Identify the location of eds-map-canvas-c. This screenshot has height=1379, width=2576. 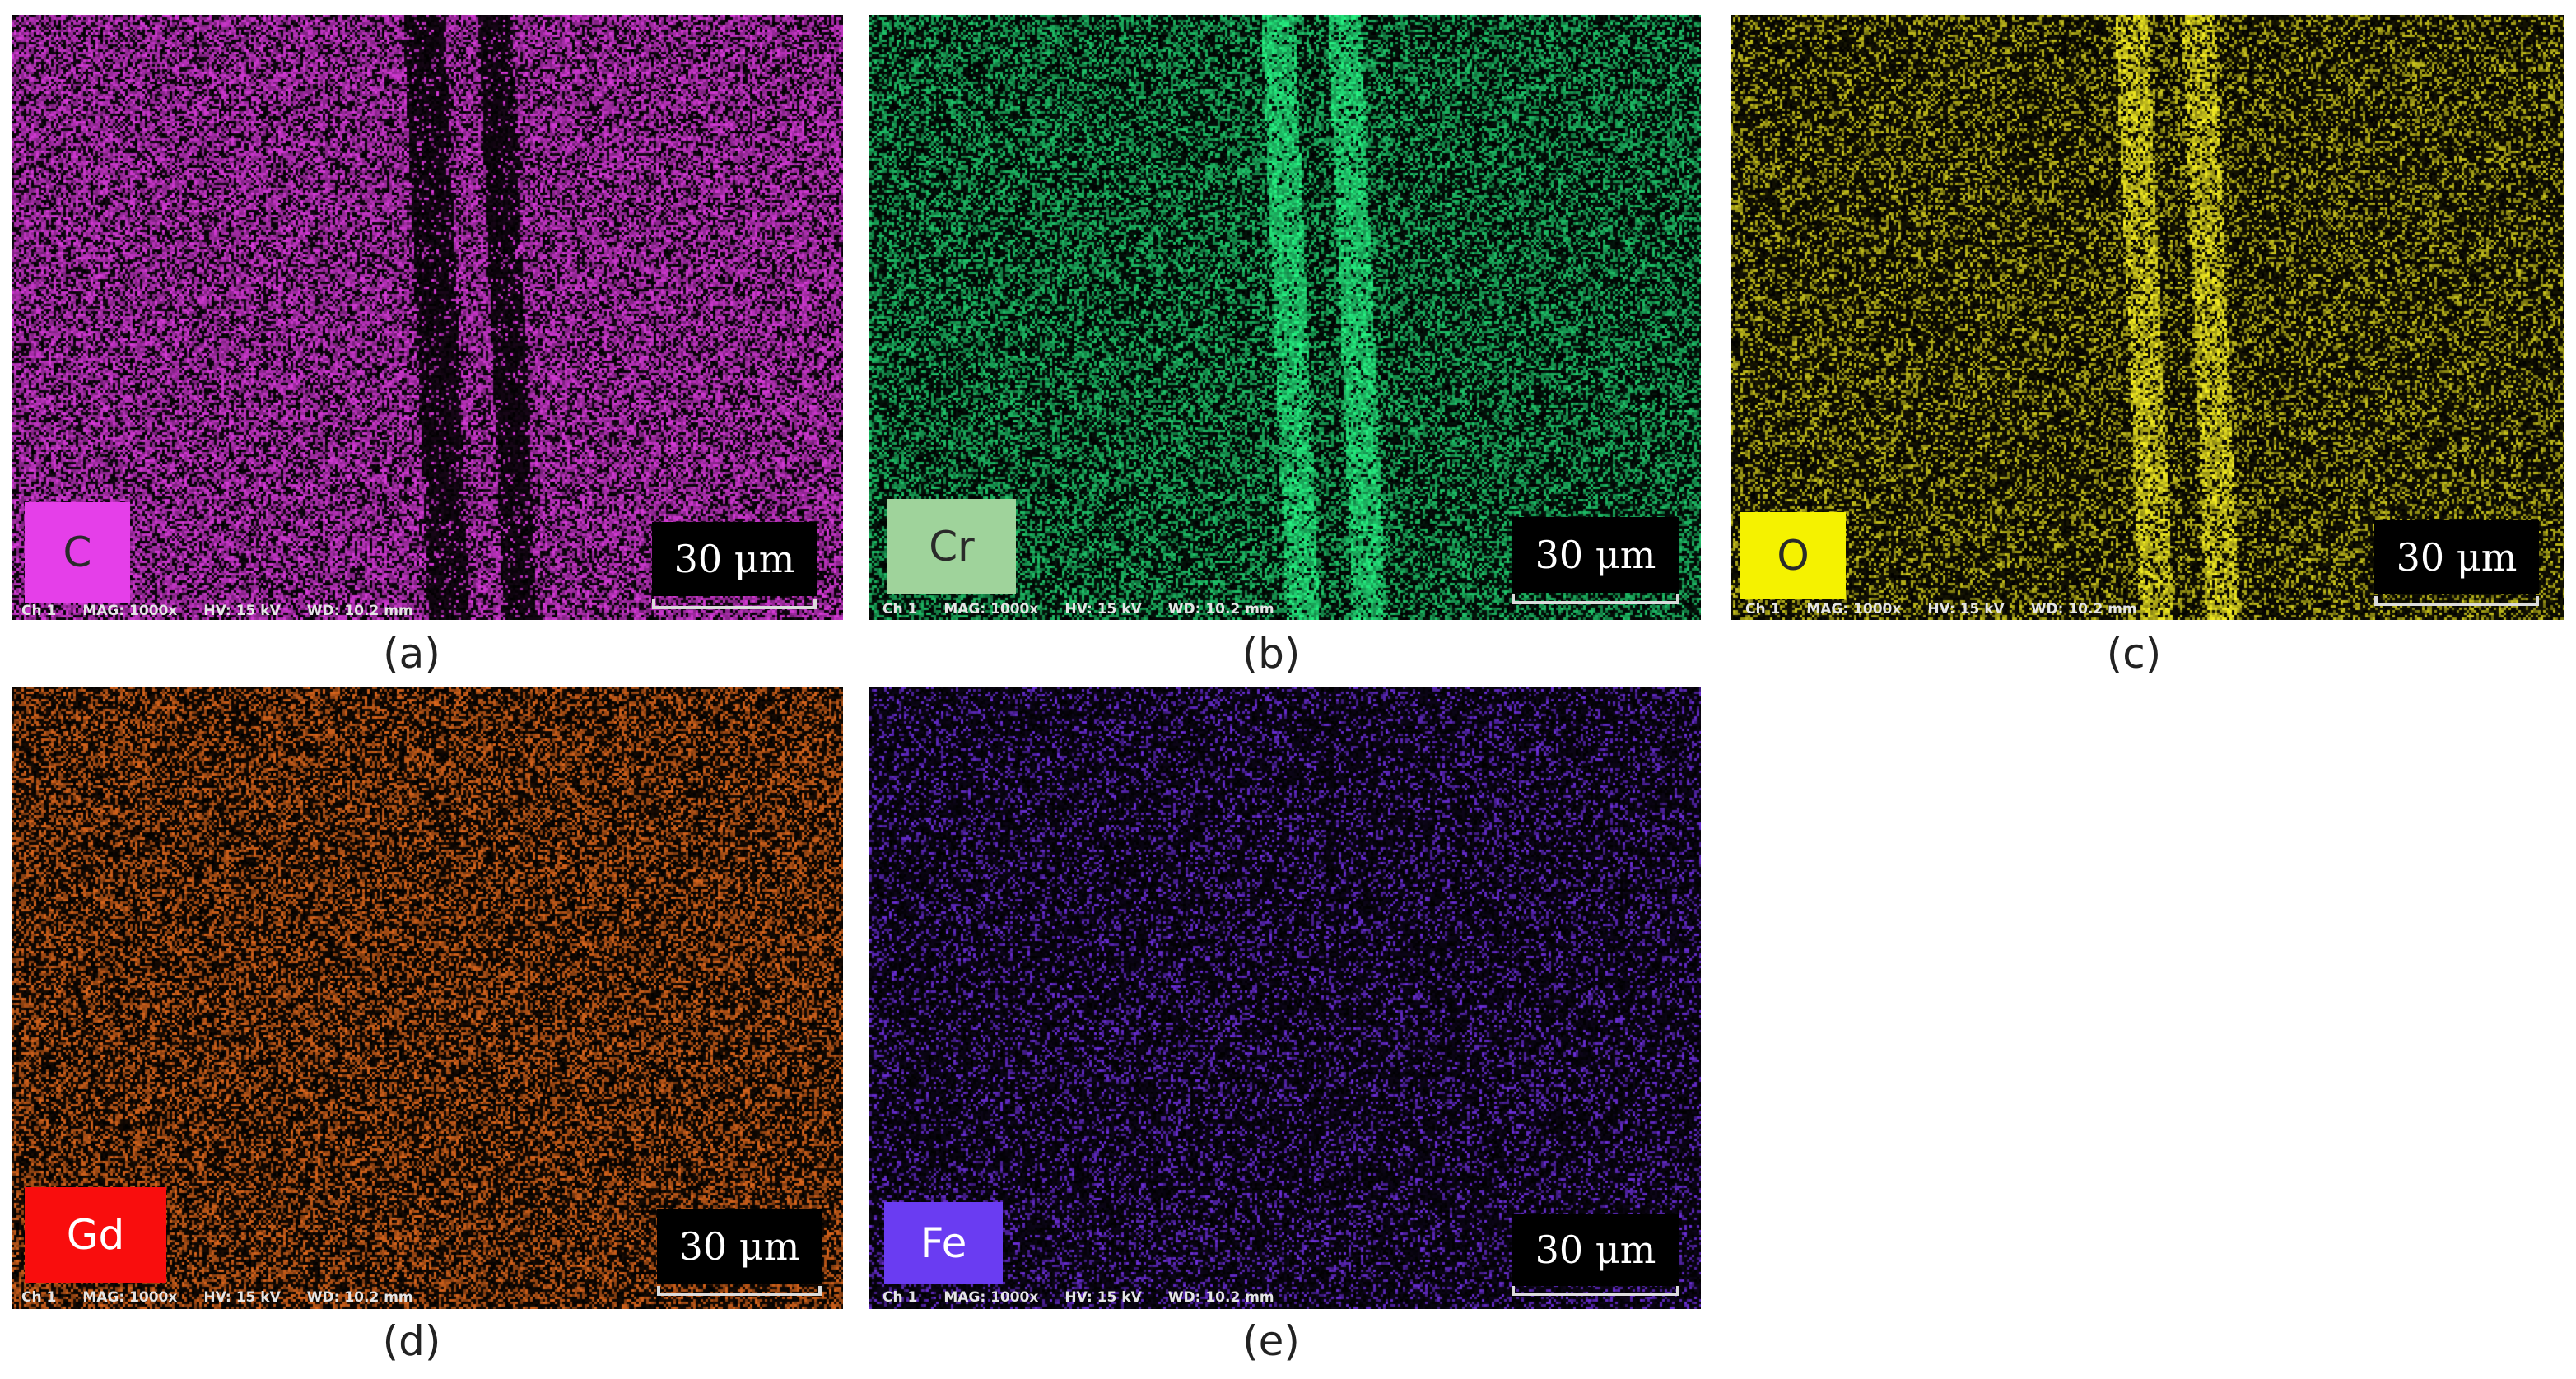
(428, 317).